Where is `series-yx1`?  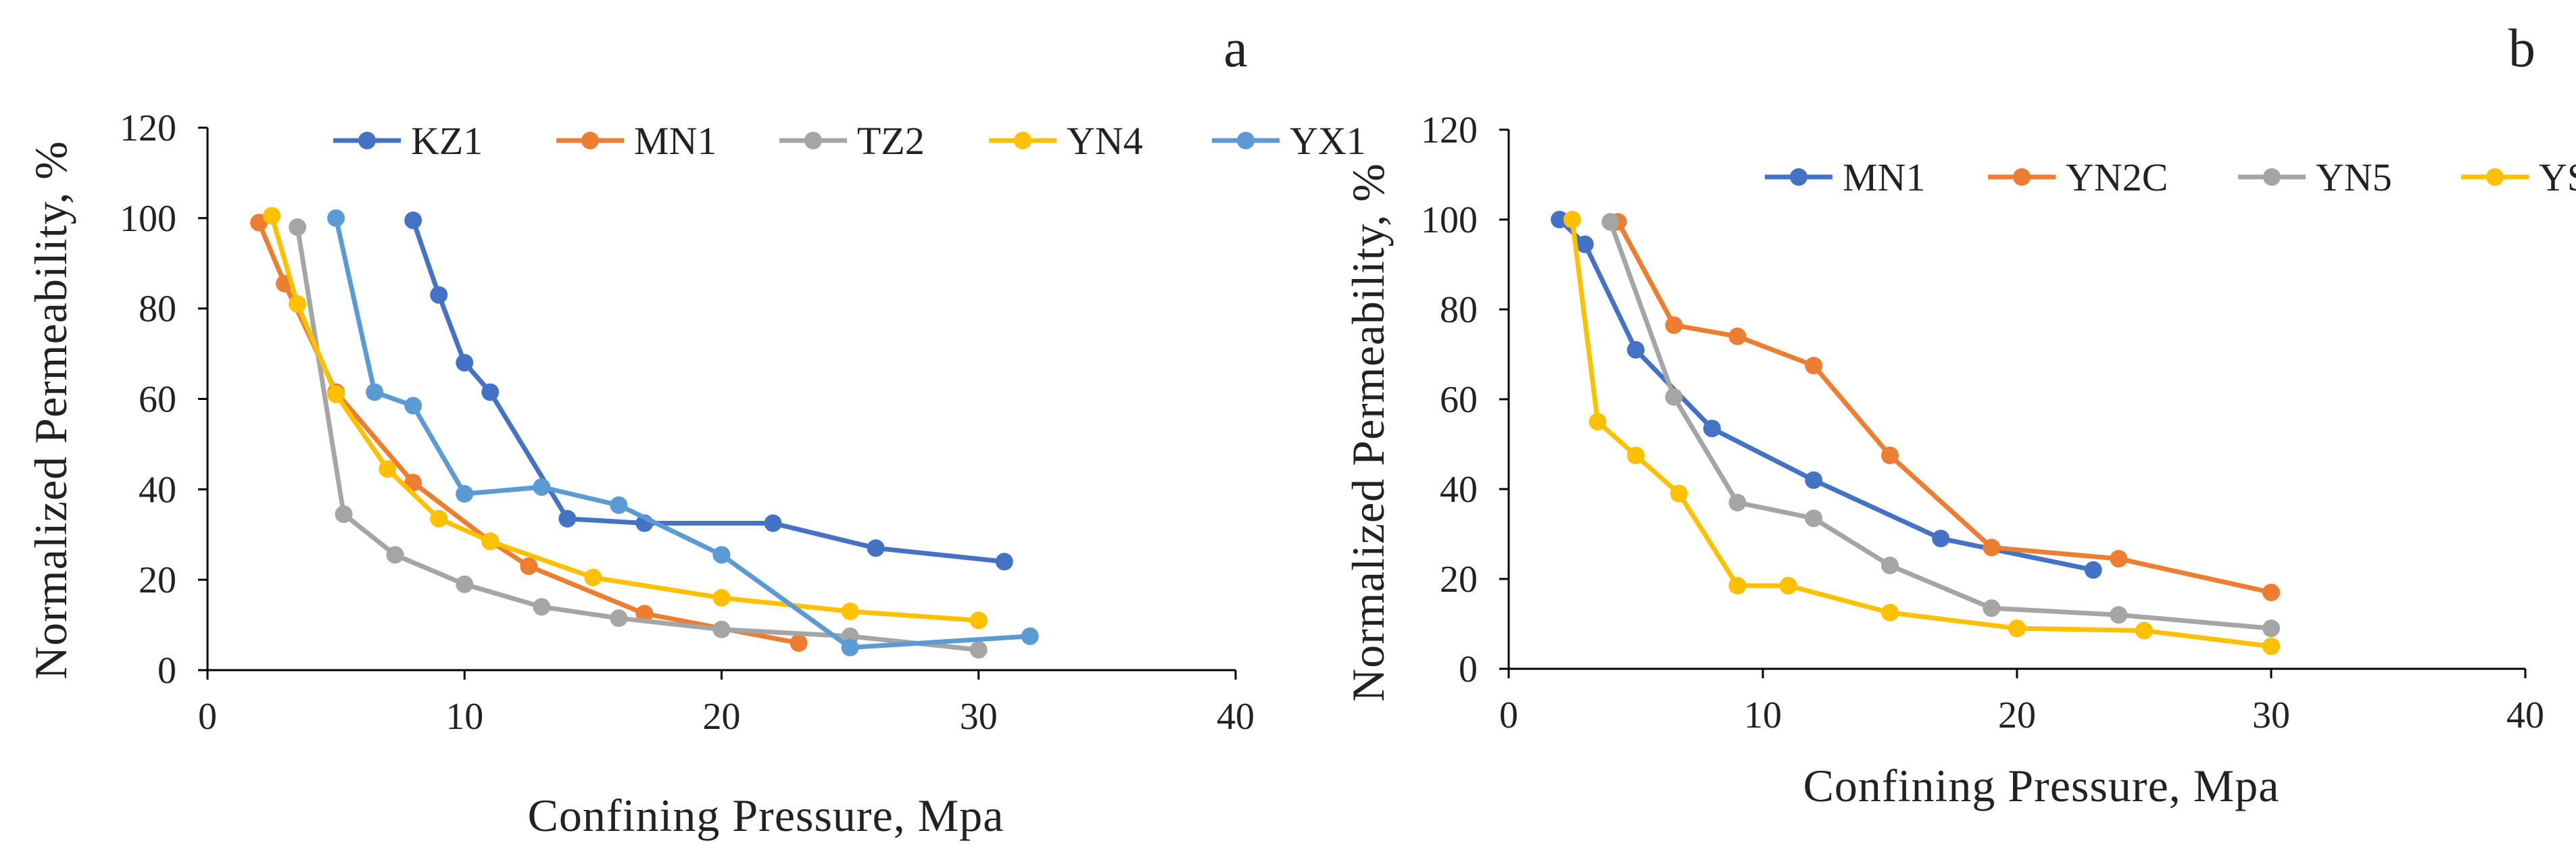
series-yx1 is located at coordinates (683, 433).